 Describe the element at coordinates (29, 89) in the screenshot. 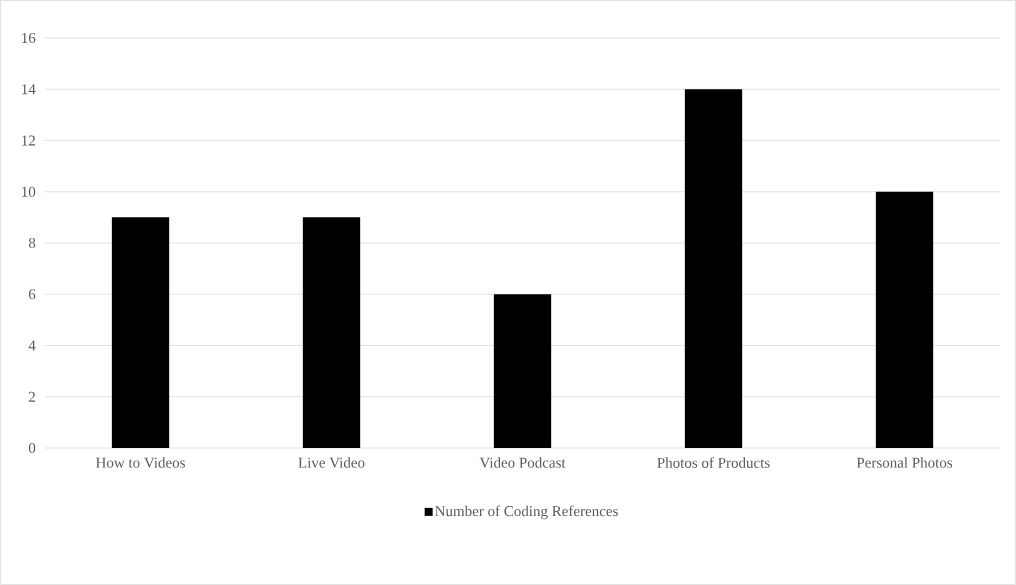

I see `y-tick-label: 14` at that location.